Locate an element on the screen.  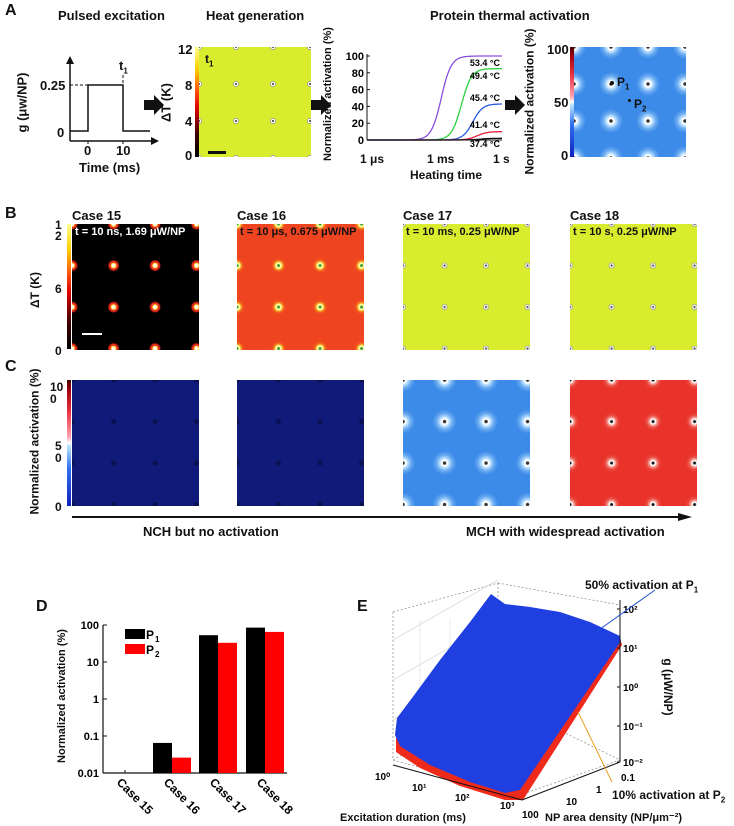
pulse-trace is located at coordinates (110, 108).